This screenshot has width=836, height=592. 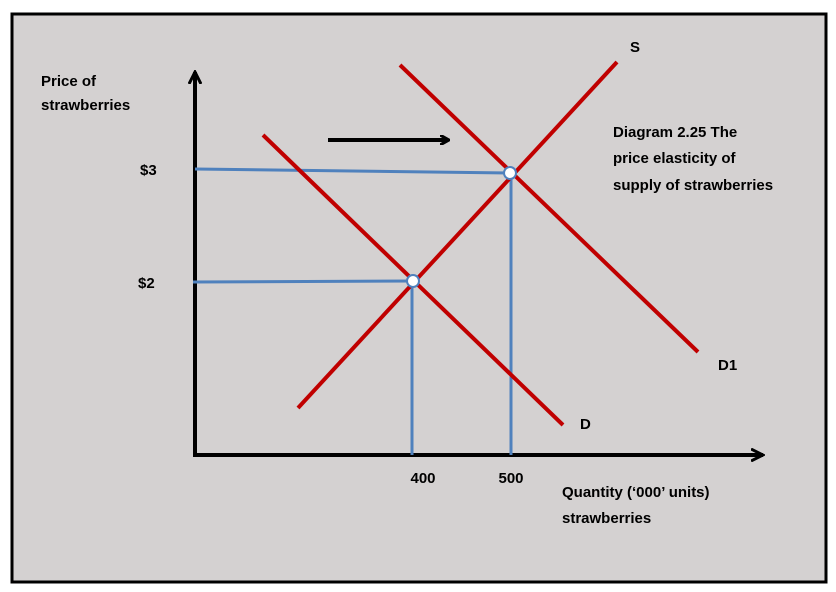 What do you see at coordinates (148, 170) in the screenshot?
I see `y-tick-label: $3` at bounding box center [148, 170].